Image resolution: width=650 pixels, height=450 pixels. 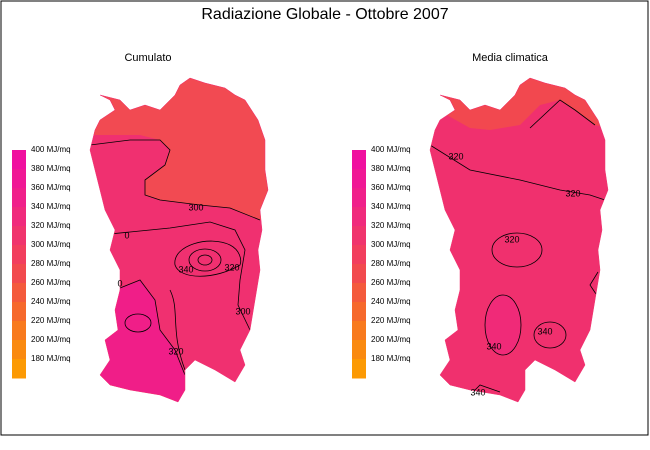 I want to click on panel-title: Cumulato, so click(x=147, y=58).